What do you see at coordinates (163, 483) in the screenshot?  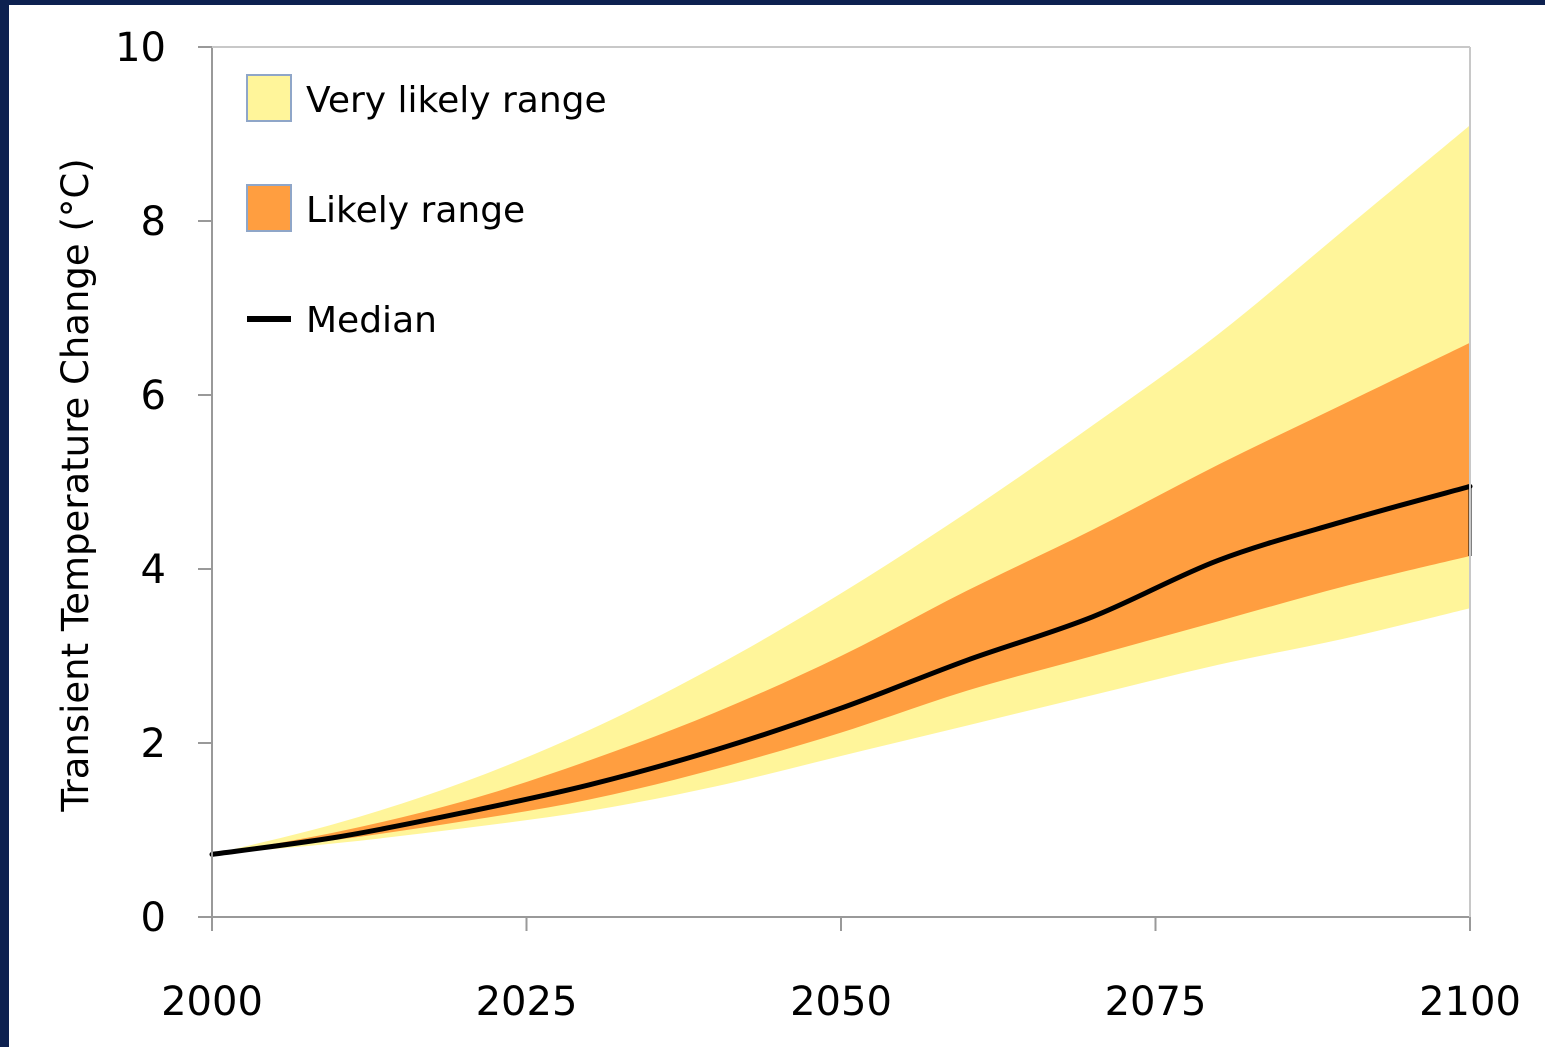 I see `y-axis-ticks: 0 2 4 6 8 10` at bounding box center [163, 483].